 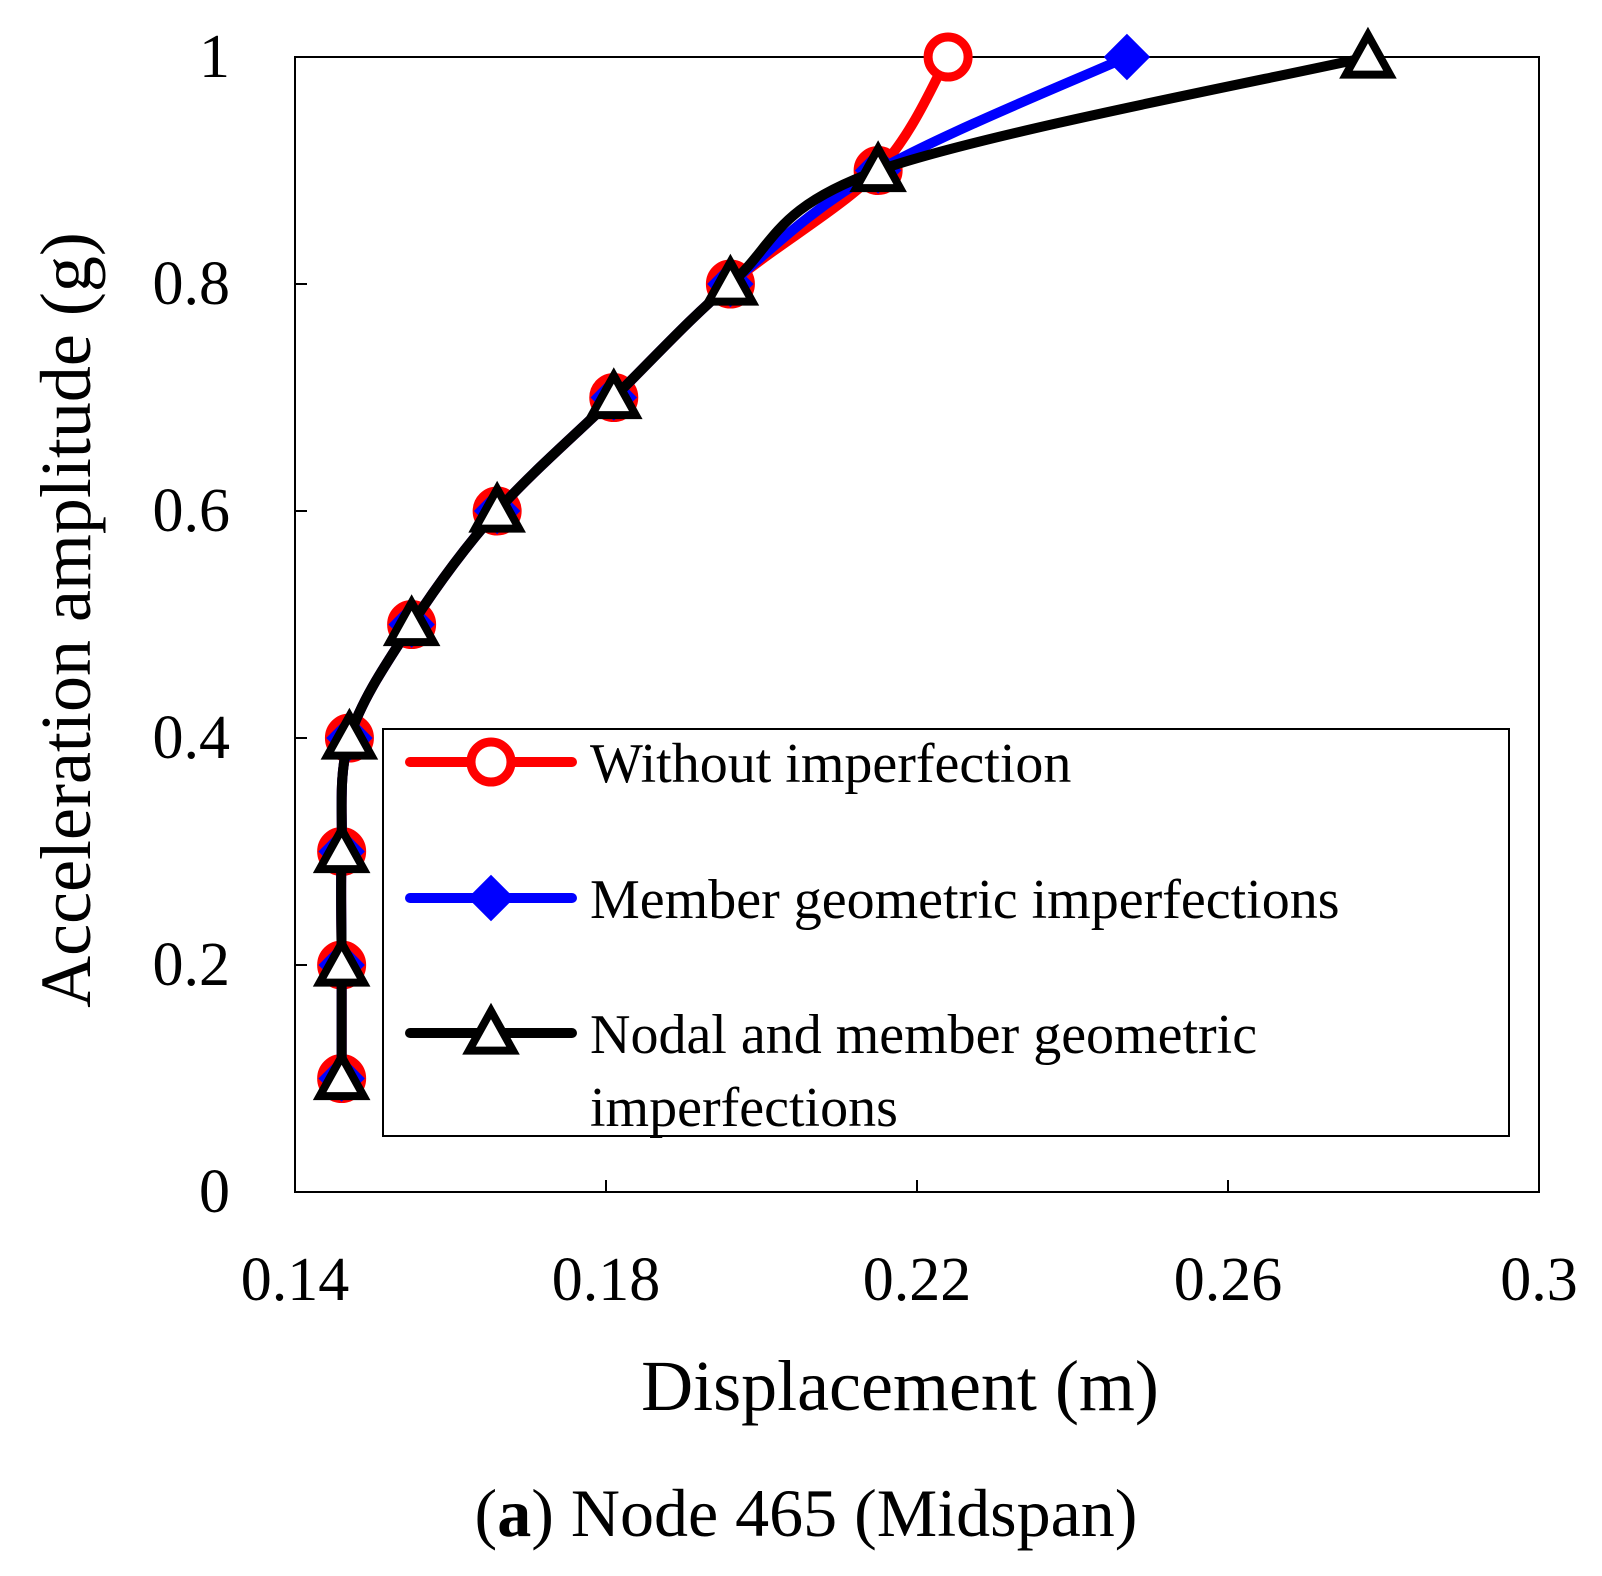 What do you see at coordinates (744, 1108) in the screenshot?
I see `legend-label: imperfections` at bounding box center [744, 1108].